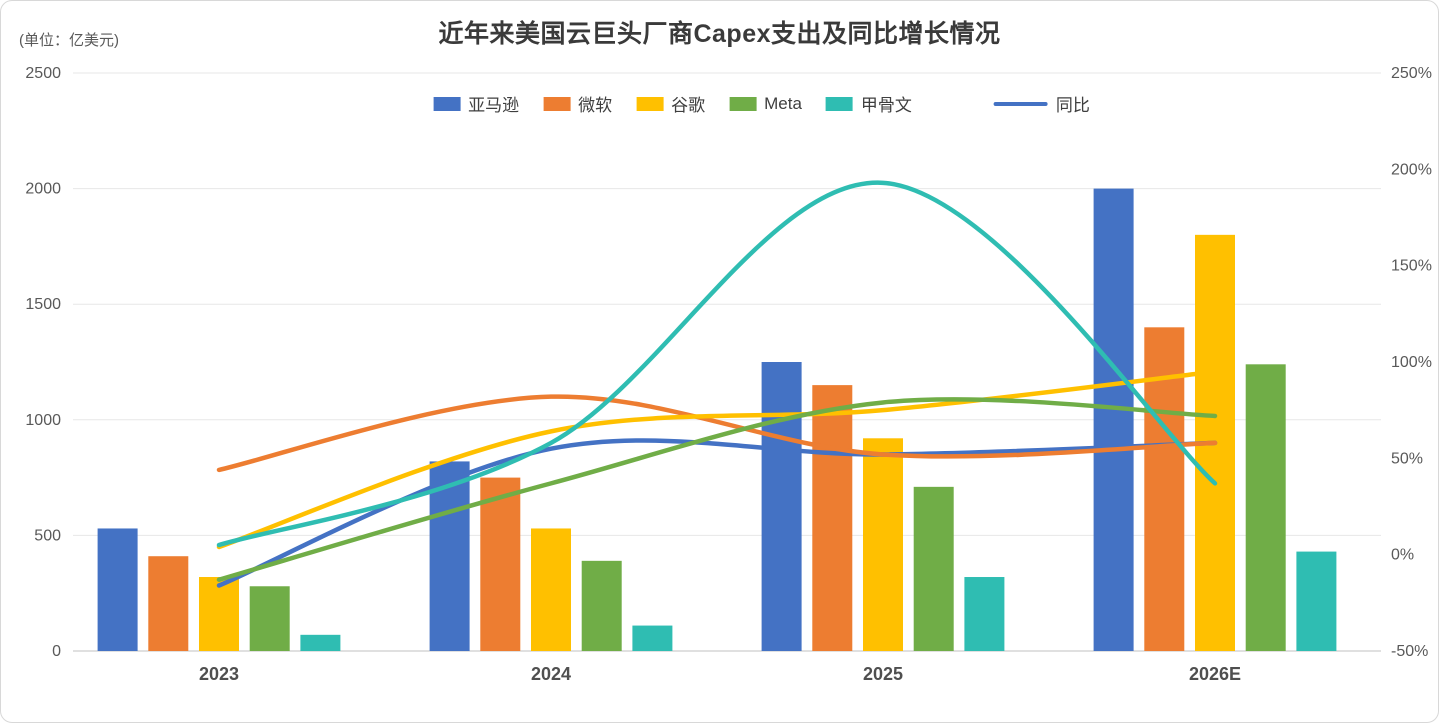 This screenshot has width=1439, height=723. What do you see at coordinates (670, 103) in the screenshot?
I see `legend-item: 谷歌` at bounding box center [670, 103].